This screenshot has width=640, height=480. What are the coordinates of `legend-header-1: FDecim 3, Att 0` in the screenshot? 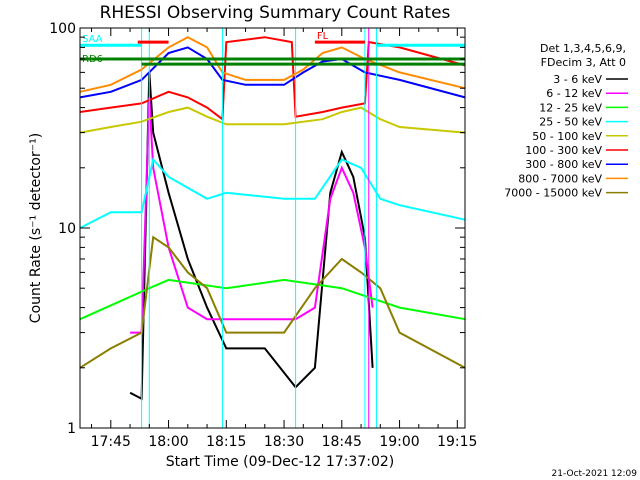 It's located at (583, 62).